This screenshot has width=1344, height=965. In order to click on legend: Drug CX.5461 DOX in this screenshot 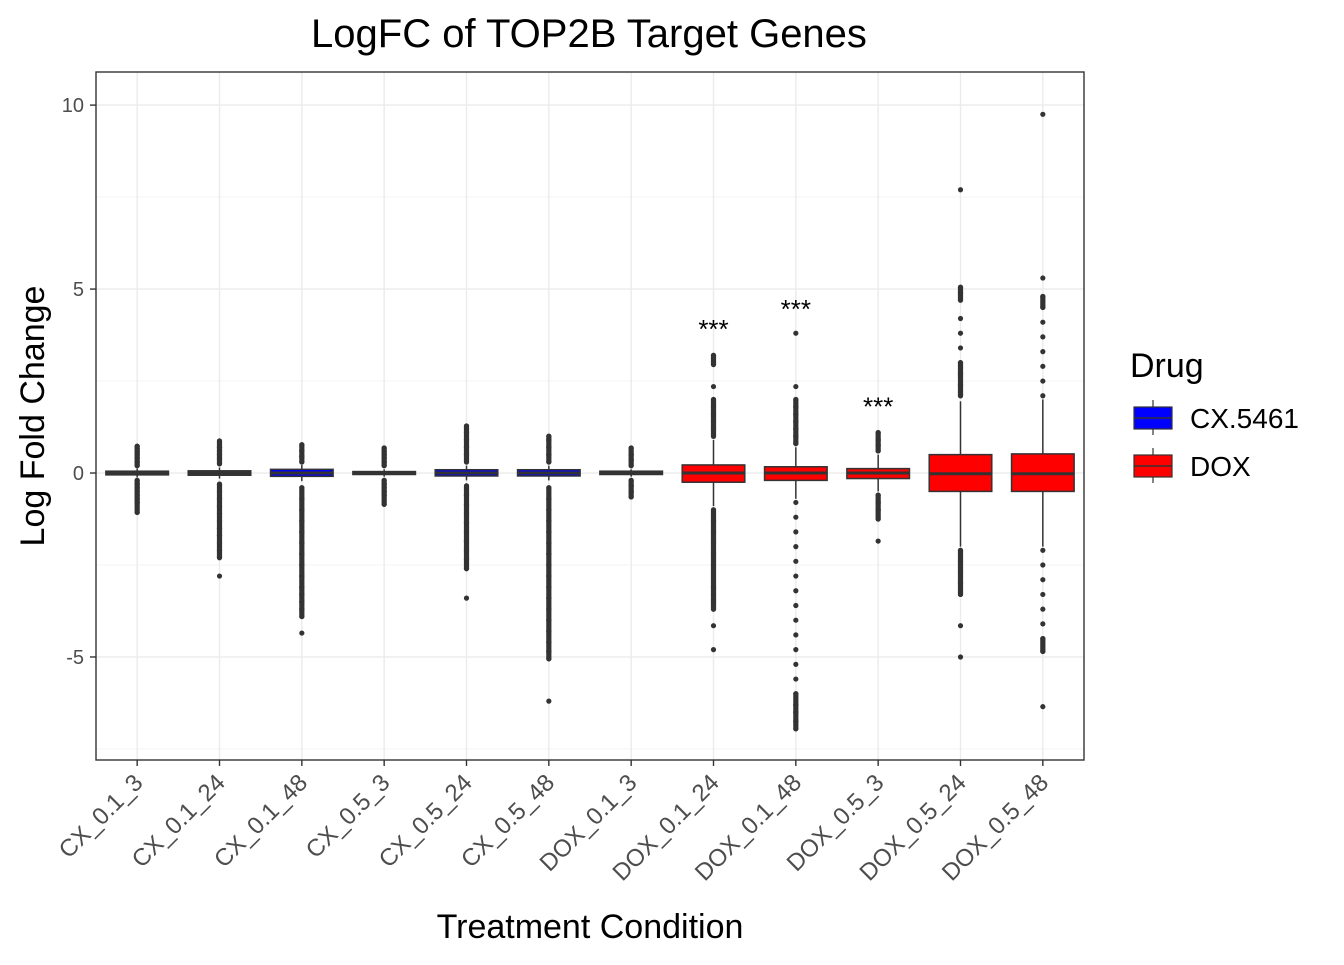, I will do `click(1214, 415)`.